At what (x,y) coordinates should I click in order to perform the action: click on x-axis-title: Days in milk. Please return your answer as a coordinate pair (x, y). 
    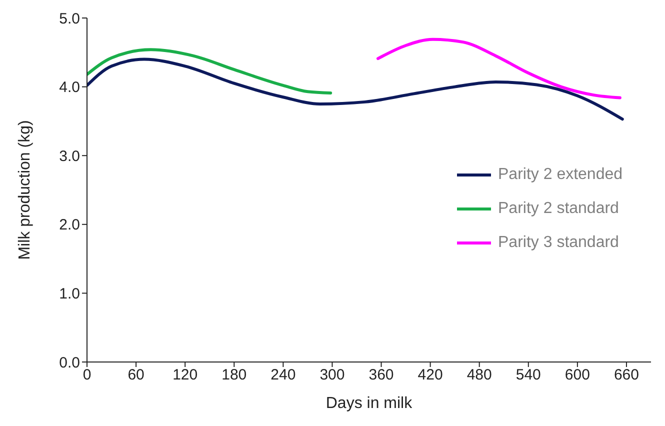
    Looking at the image, I should click on (370, 403).